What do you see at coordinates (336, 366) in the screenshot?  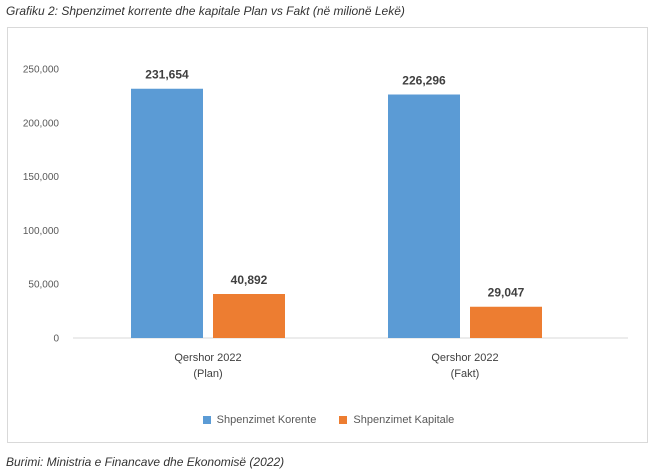 I see `x-axis-categories: Qershor 2022 (Plan) Qershor 2022 (Fakt)` at bounding box center [336, 366].